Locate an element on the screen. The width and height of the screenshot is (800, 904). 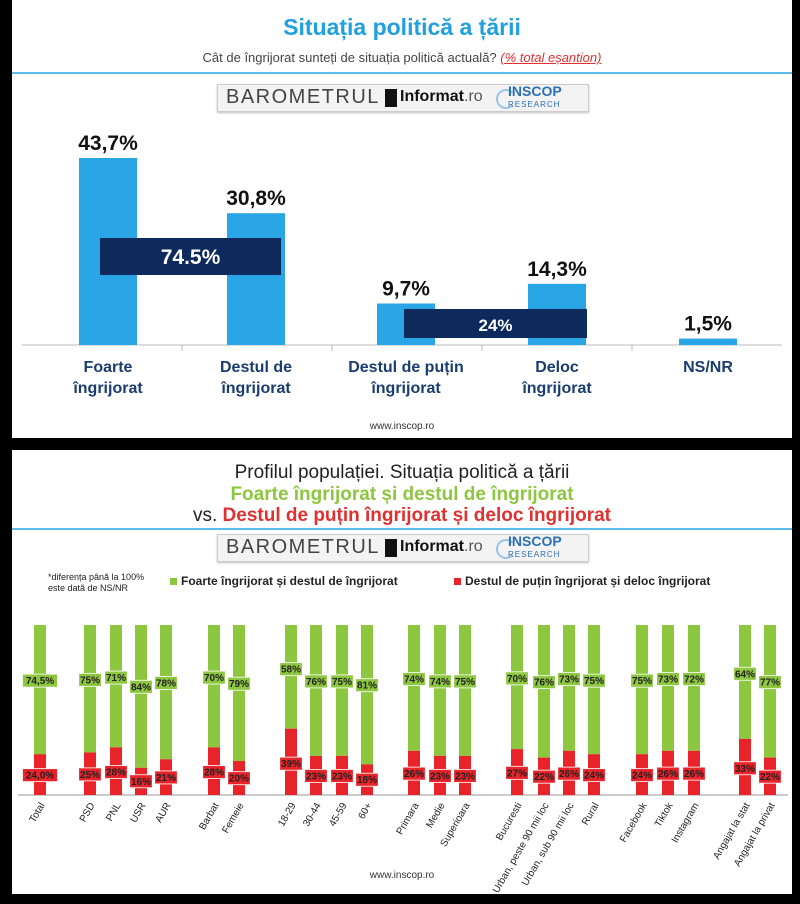
green-value-label: 74% is located at coordinates (440, 682).